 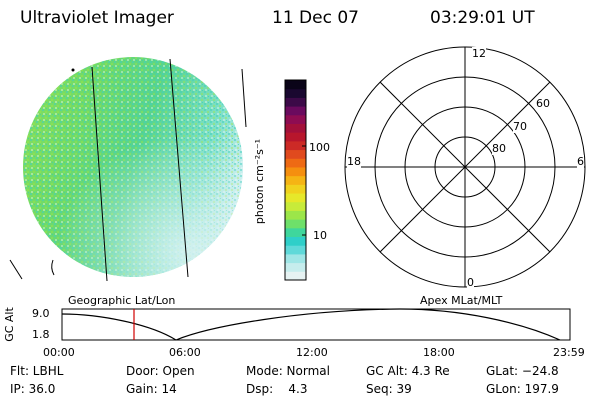 What do you see at coordinates (41, 313) in the screenshot?
I see `altitude-ytick-top: 9.0` at bounding box center [41, 313].